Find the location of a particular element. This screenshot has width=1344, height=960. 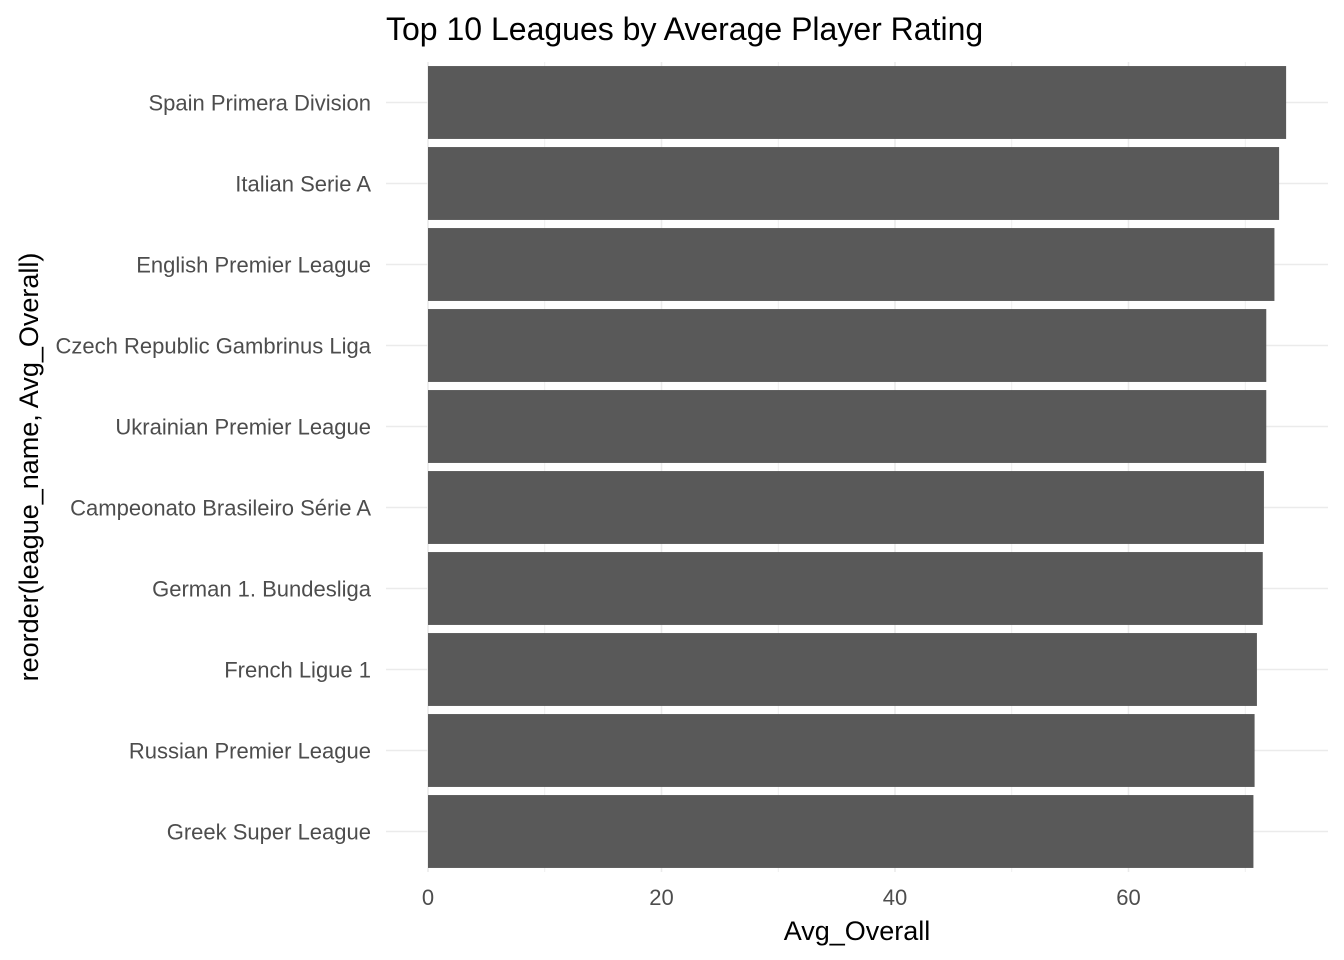

y-tick-label: French Ligue 1 is located at coordinates (297, 670).